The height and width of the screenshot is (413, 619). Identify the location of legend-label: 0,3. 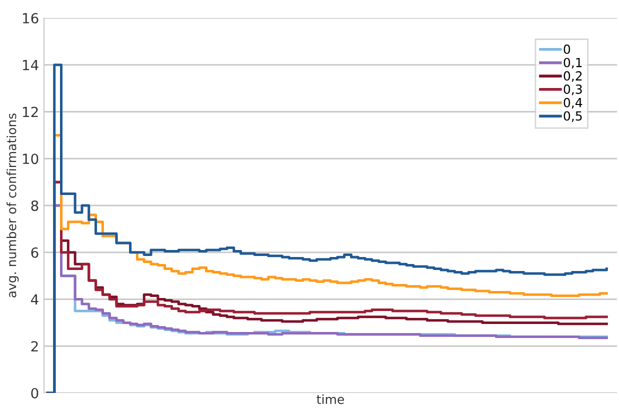
(573, 90).